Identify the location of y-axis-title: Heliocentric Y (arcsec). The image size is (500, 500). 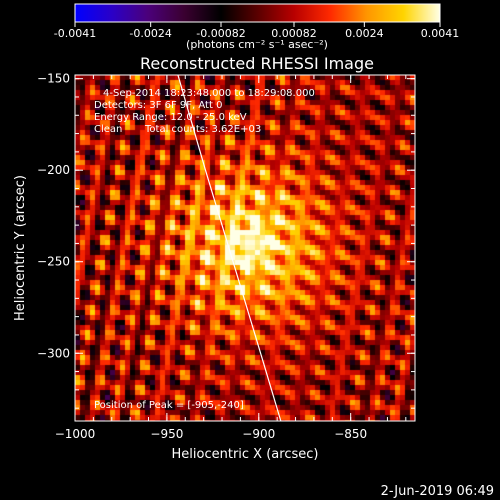
(20, 248).